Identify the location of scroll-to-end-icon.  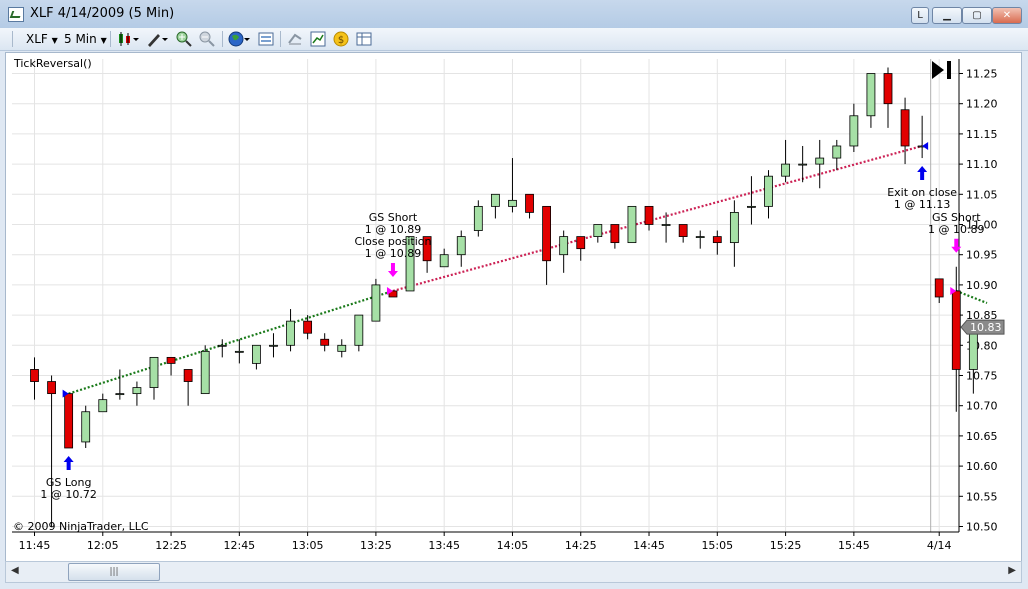
(942, 70).